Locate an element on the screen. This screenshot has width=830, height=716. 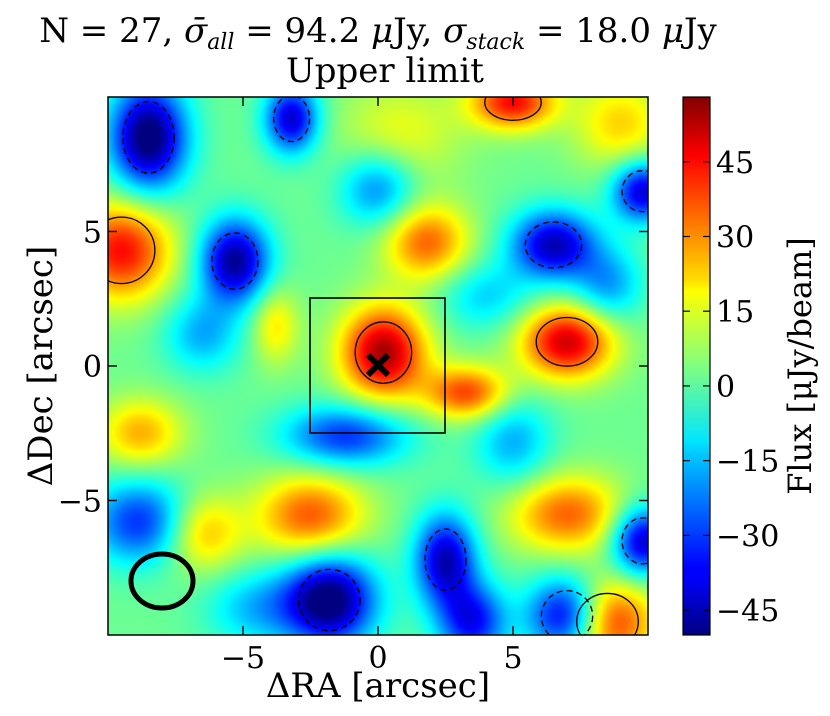
beam-ellipse is located at coordinates (162, 581).